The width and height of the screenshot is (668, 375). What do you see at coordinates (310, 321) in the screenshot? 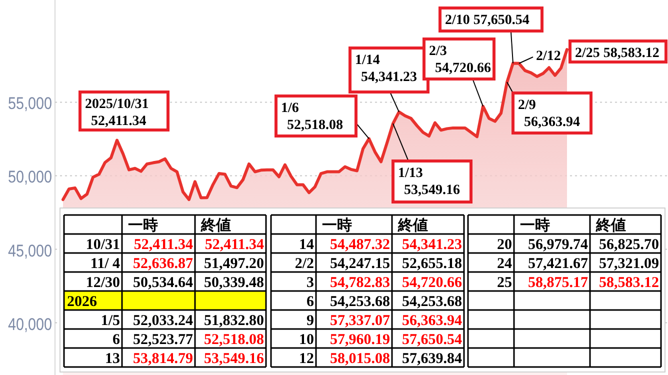
I see `category-label: 9` at bounding box center [310, 321].